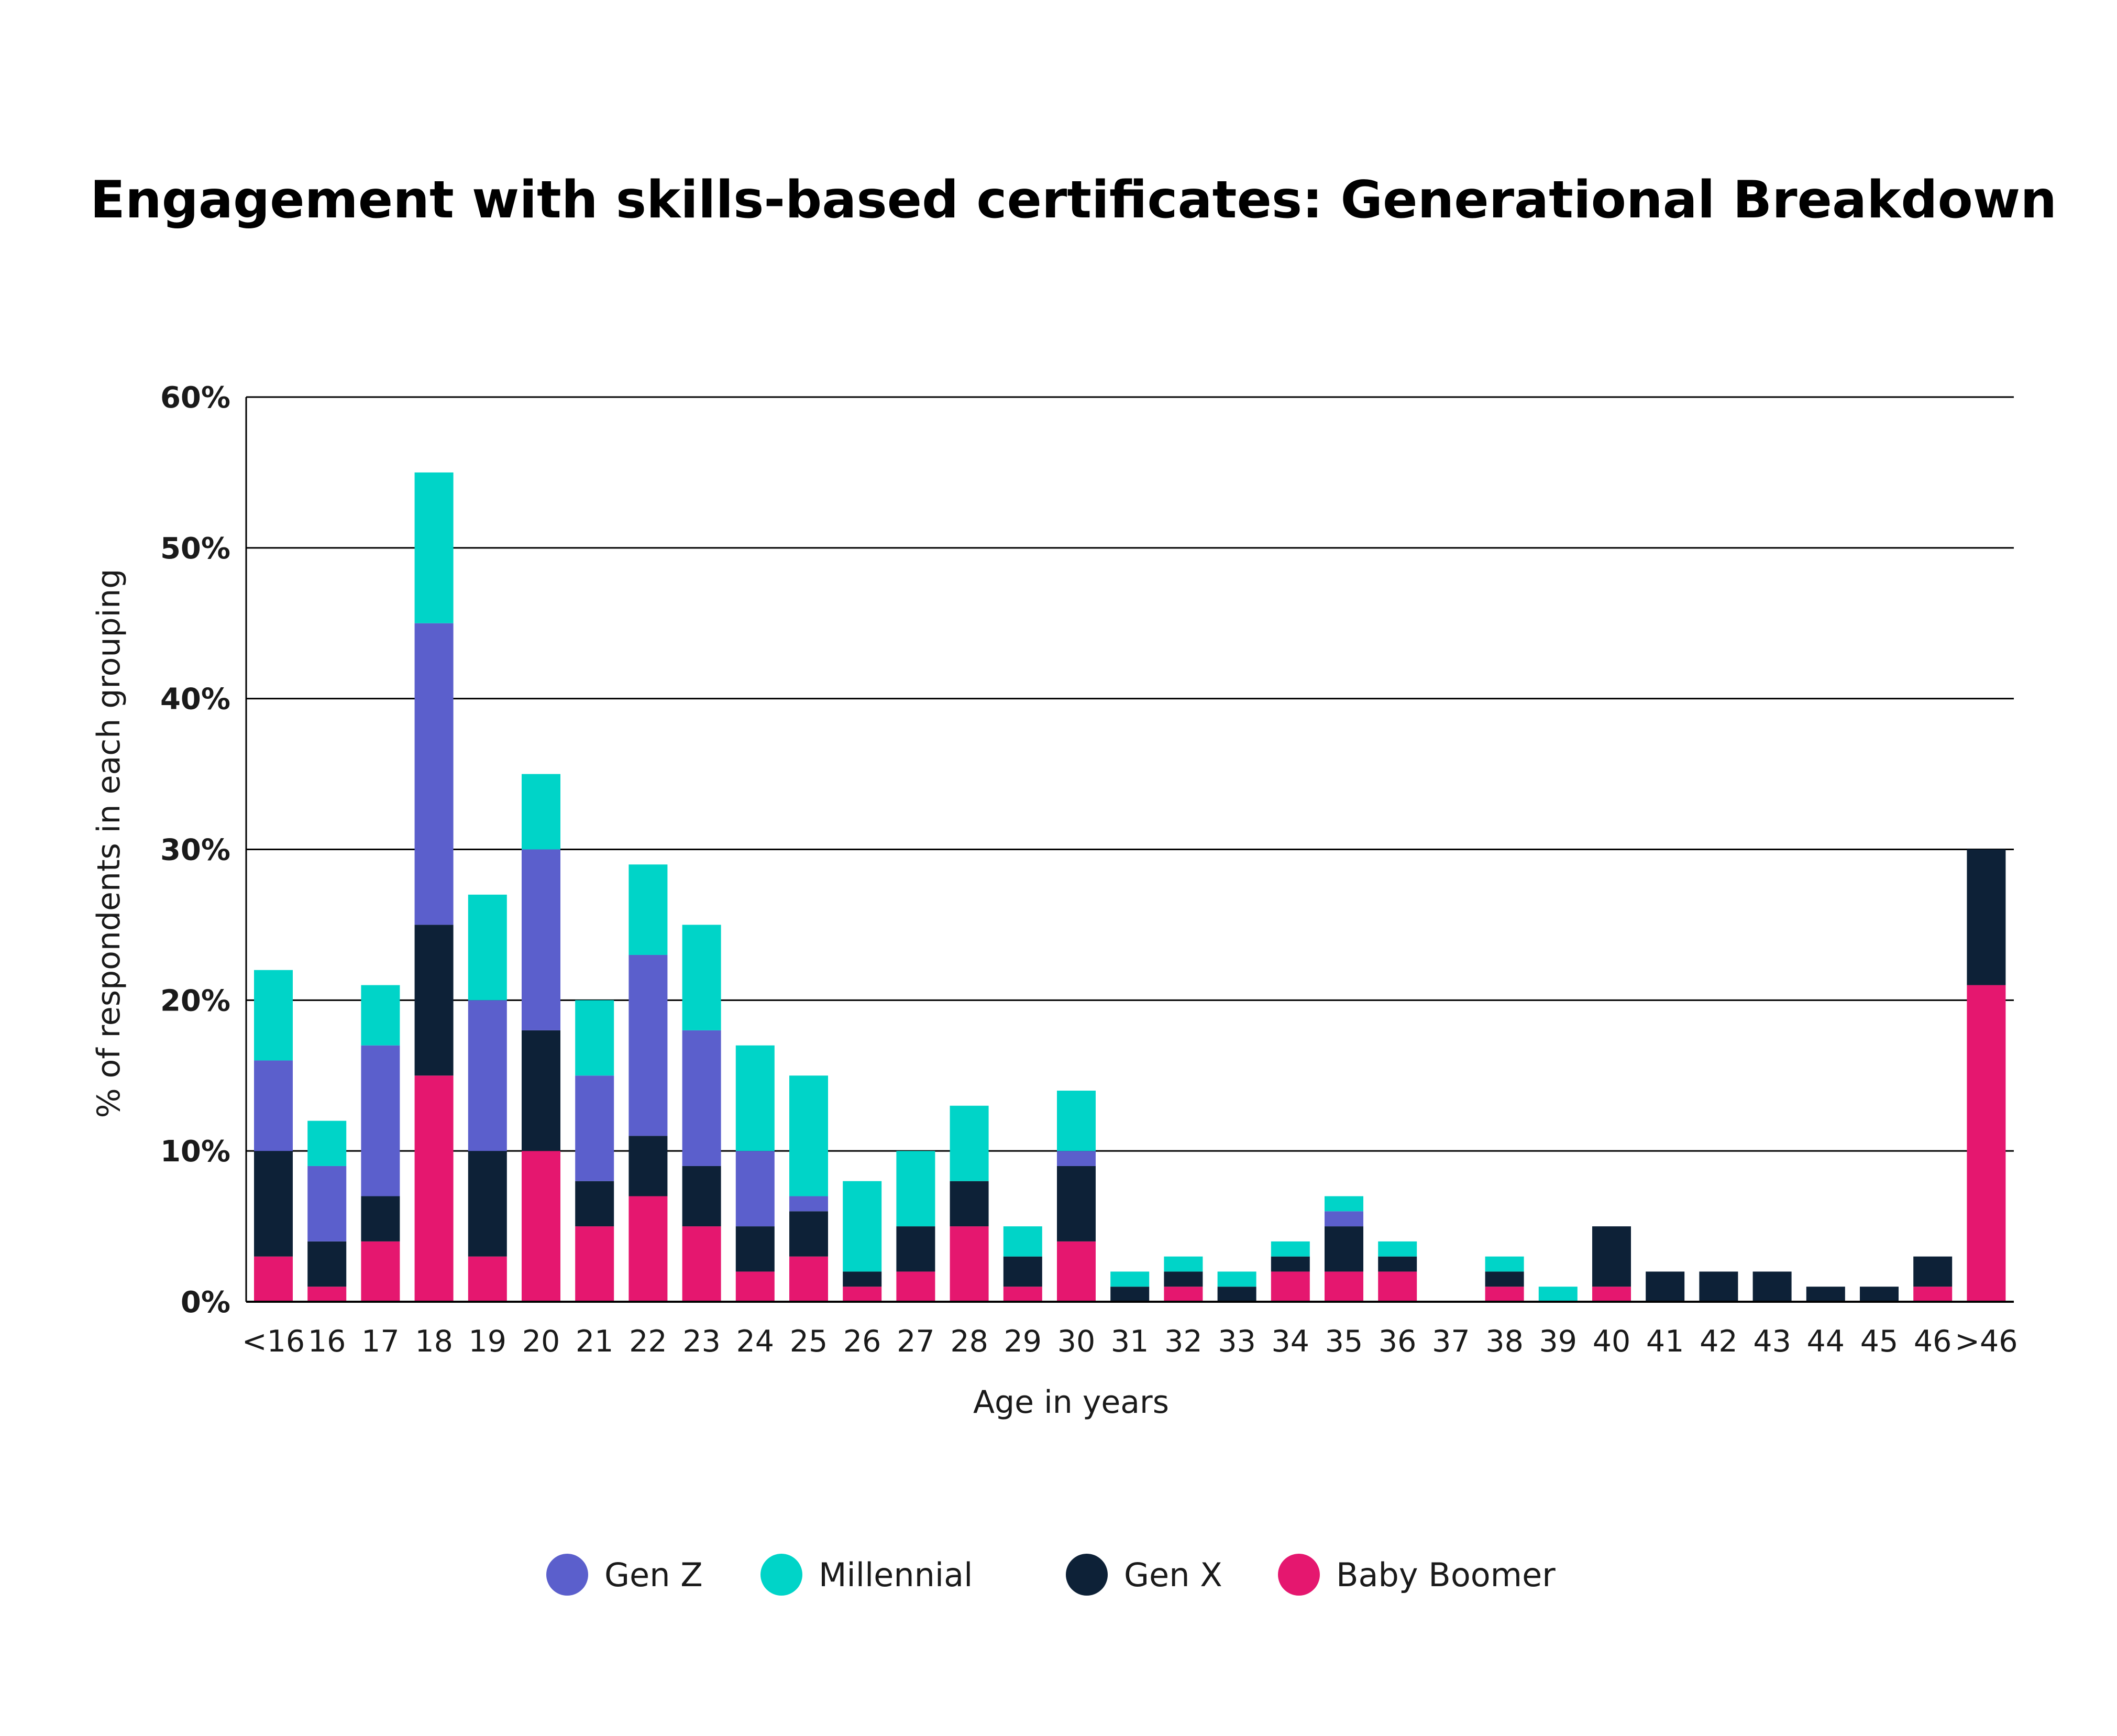 Image resolution: width=2117 pixels, height=1736 pixels. Describe the element at coordinates (109, 843) in the screenshot. I see `y-axis-label: % of respondents in each grouping` at that location.